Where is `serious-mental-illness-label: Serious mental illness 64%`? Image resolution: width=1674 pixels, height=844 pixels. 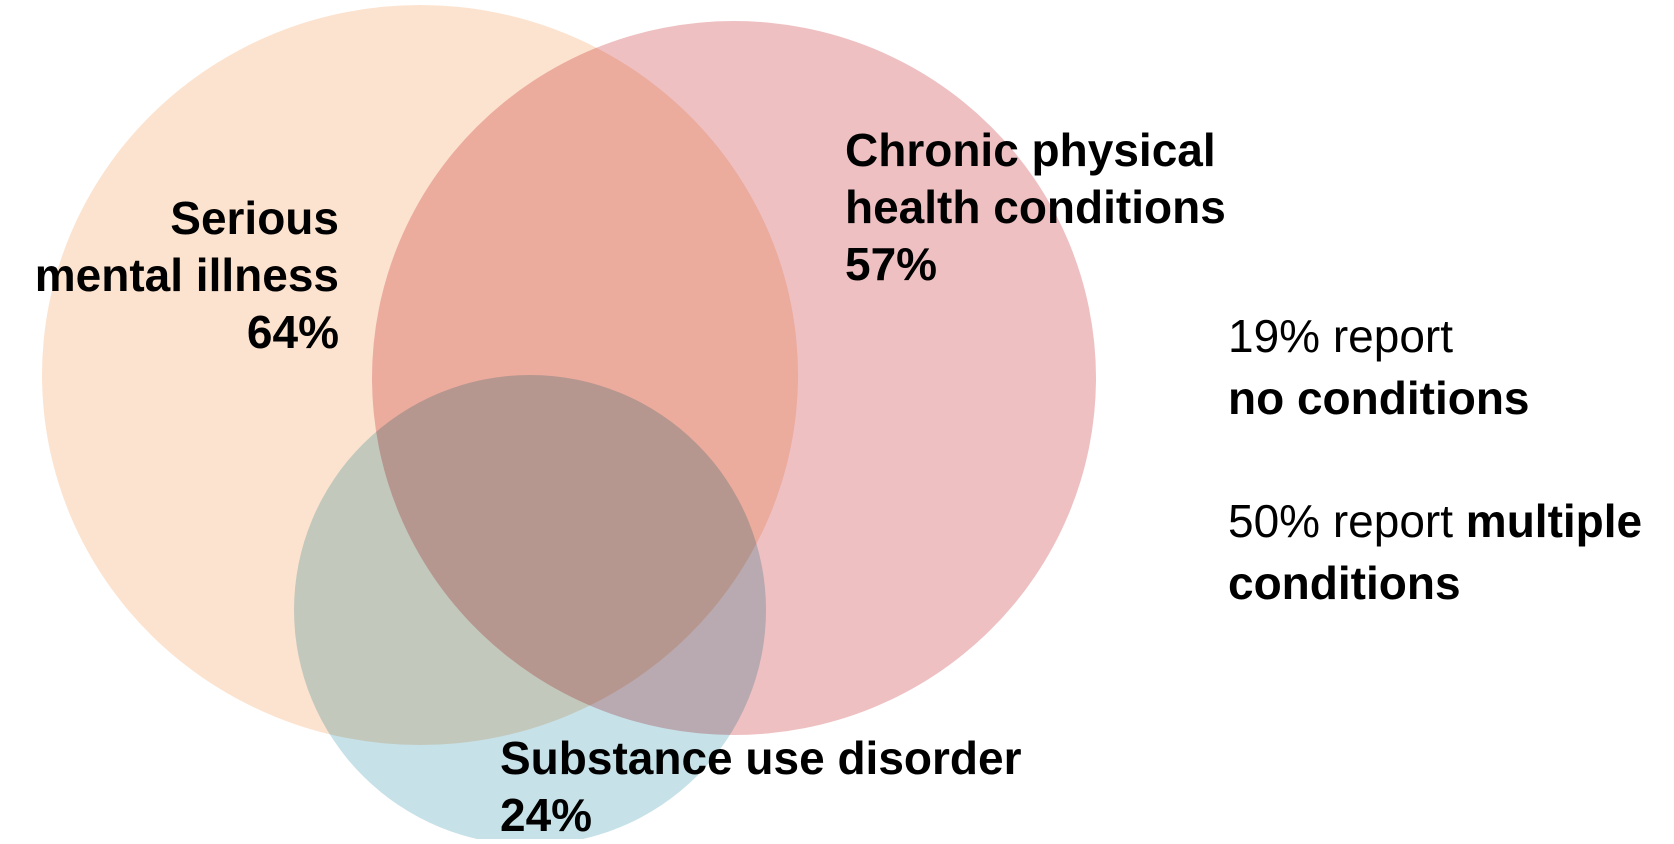
serious-mental-illness-label: Serious mental illness 64% is located at coordinates (187, 275).